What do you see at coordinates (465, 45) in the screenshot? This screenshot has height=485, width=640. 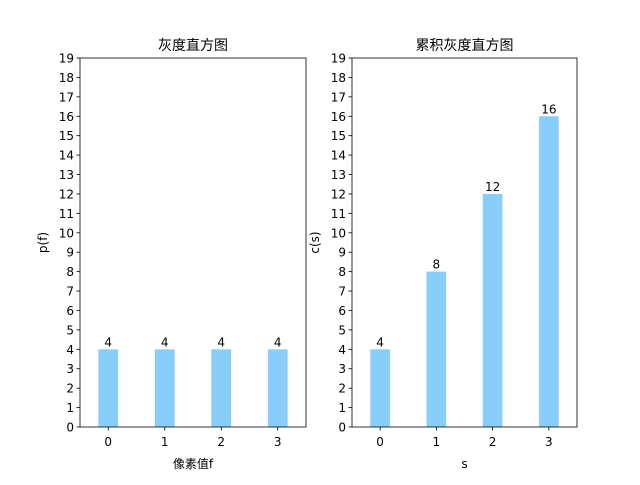 I see `chart-title: 累积灰度直方图` at bounding box center [465, 45].